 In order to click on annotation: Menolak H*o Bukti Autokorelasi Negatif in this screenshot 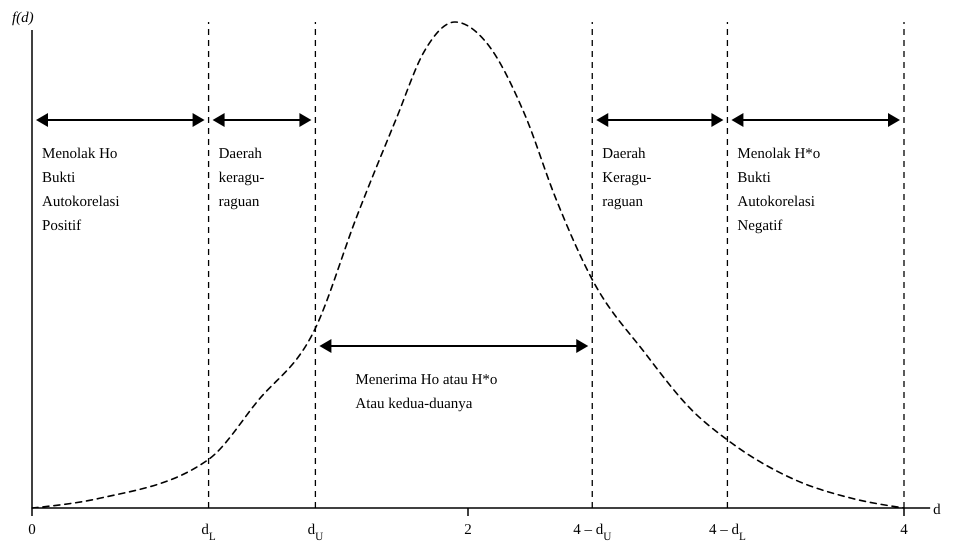, I will do `click(778, 190)`.